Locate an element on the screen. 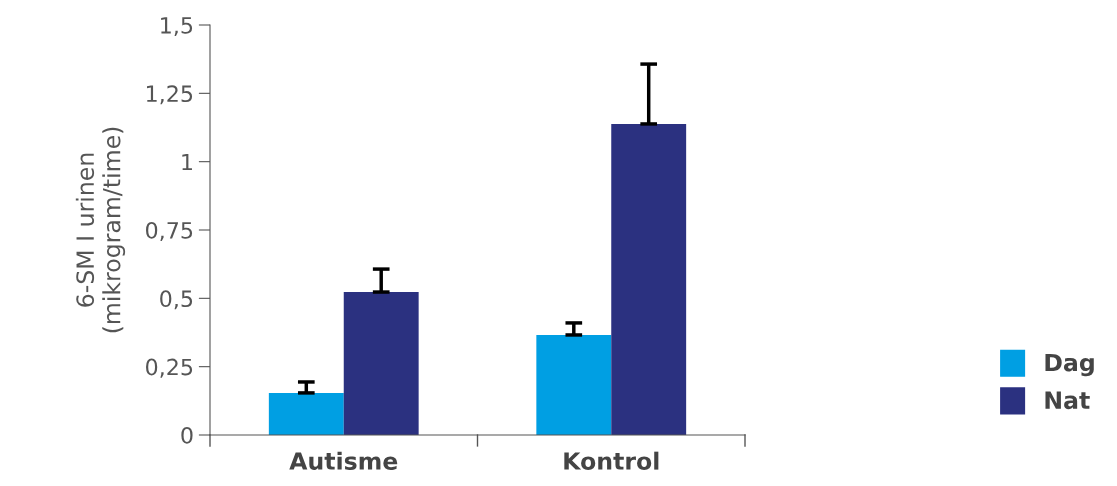 This screenshot has height=486, width=1117. y-tick-label: 0 is located at coordinates (187, 435).